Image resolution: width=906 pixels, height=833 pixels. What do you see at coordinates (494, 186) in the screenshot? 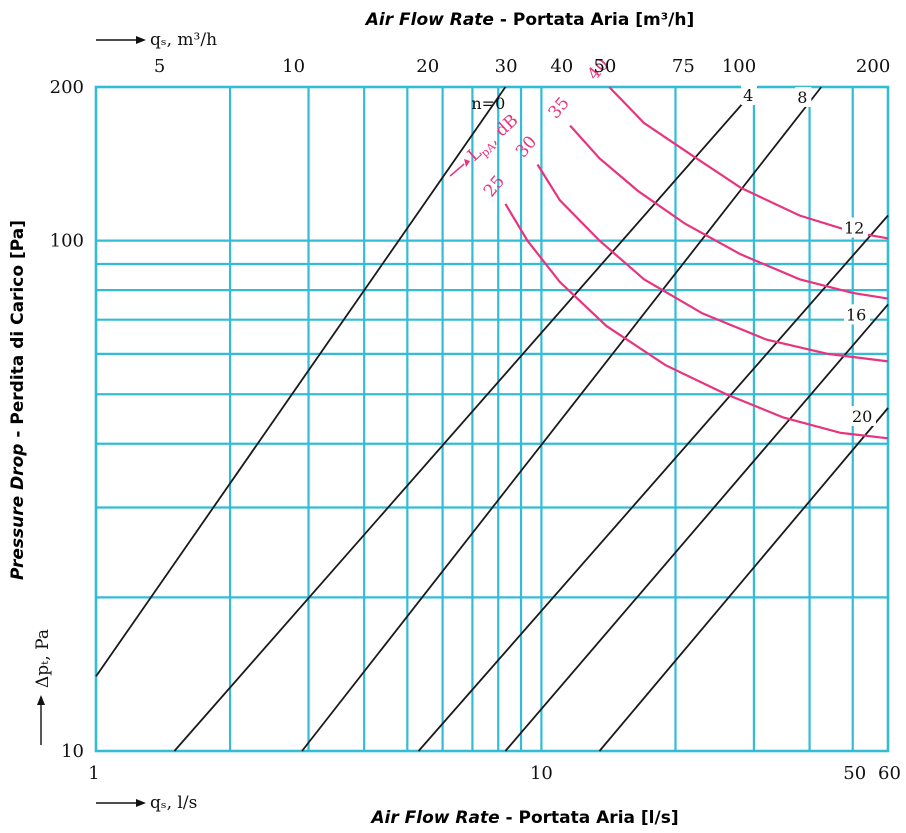
I see `noise-curve-label: 25` at bounding box center [494, 186].